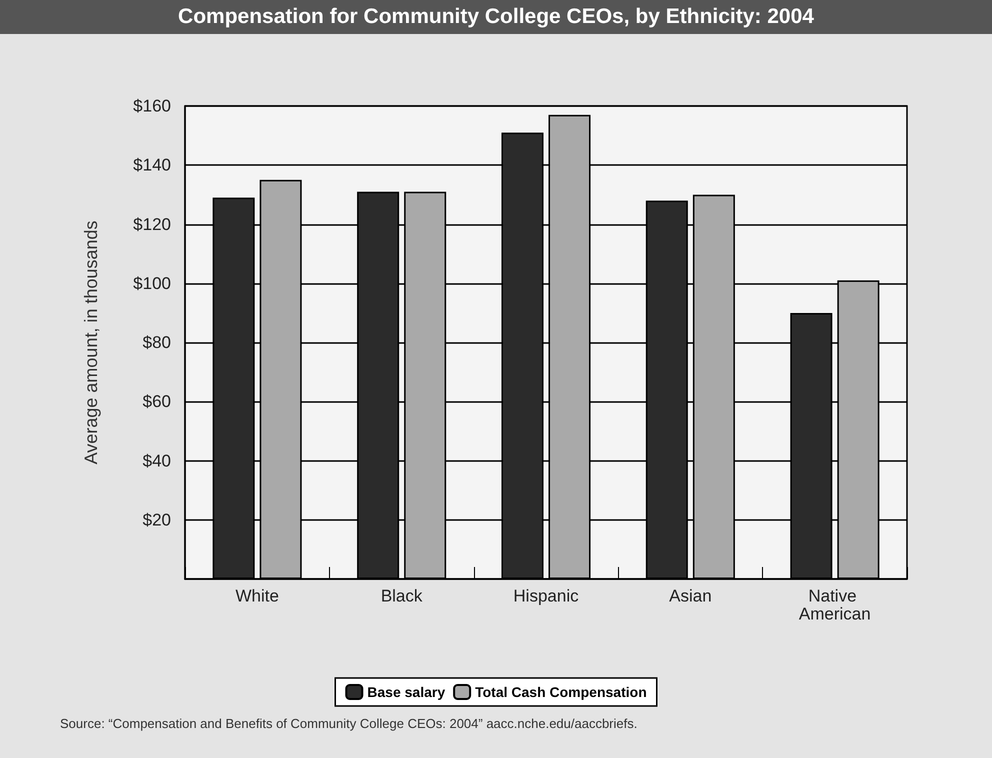 The image size is (992, 758). Describe the element at coordinates (690, 596) in the screenshot. I see `x-tick-label: Asian` at that location.